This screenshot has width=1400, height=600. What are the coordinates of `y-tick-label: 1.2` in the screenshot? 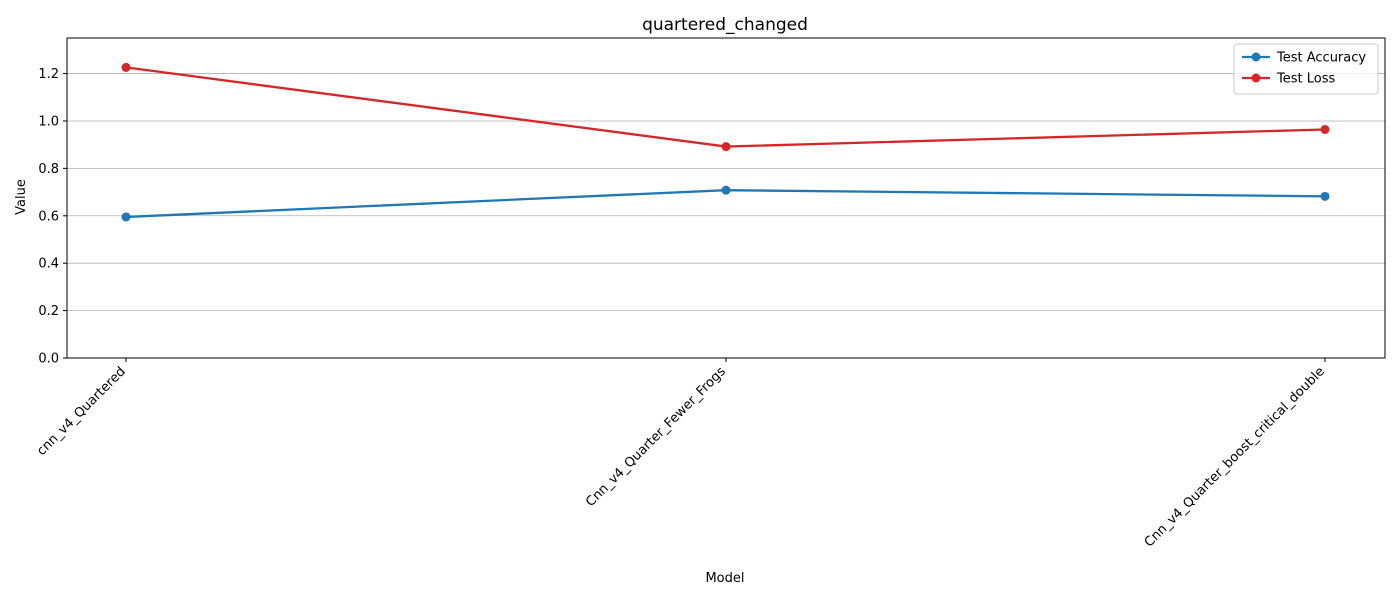 It's located at (48, 74).